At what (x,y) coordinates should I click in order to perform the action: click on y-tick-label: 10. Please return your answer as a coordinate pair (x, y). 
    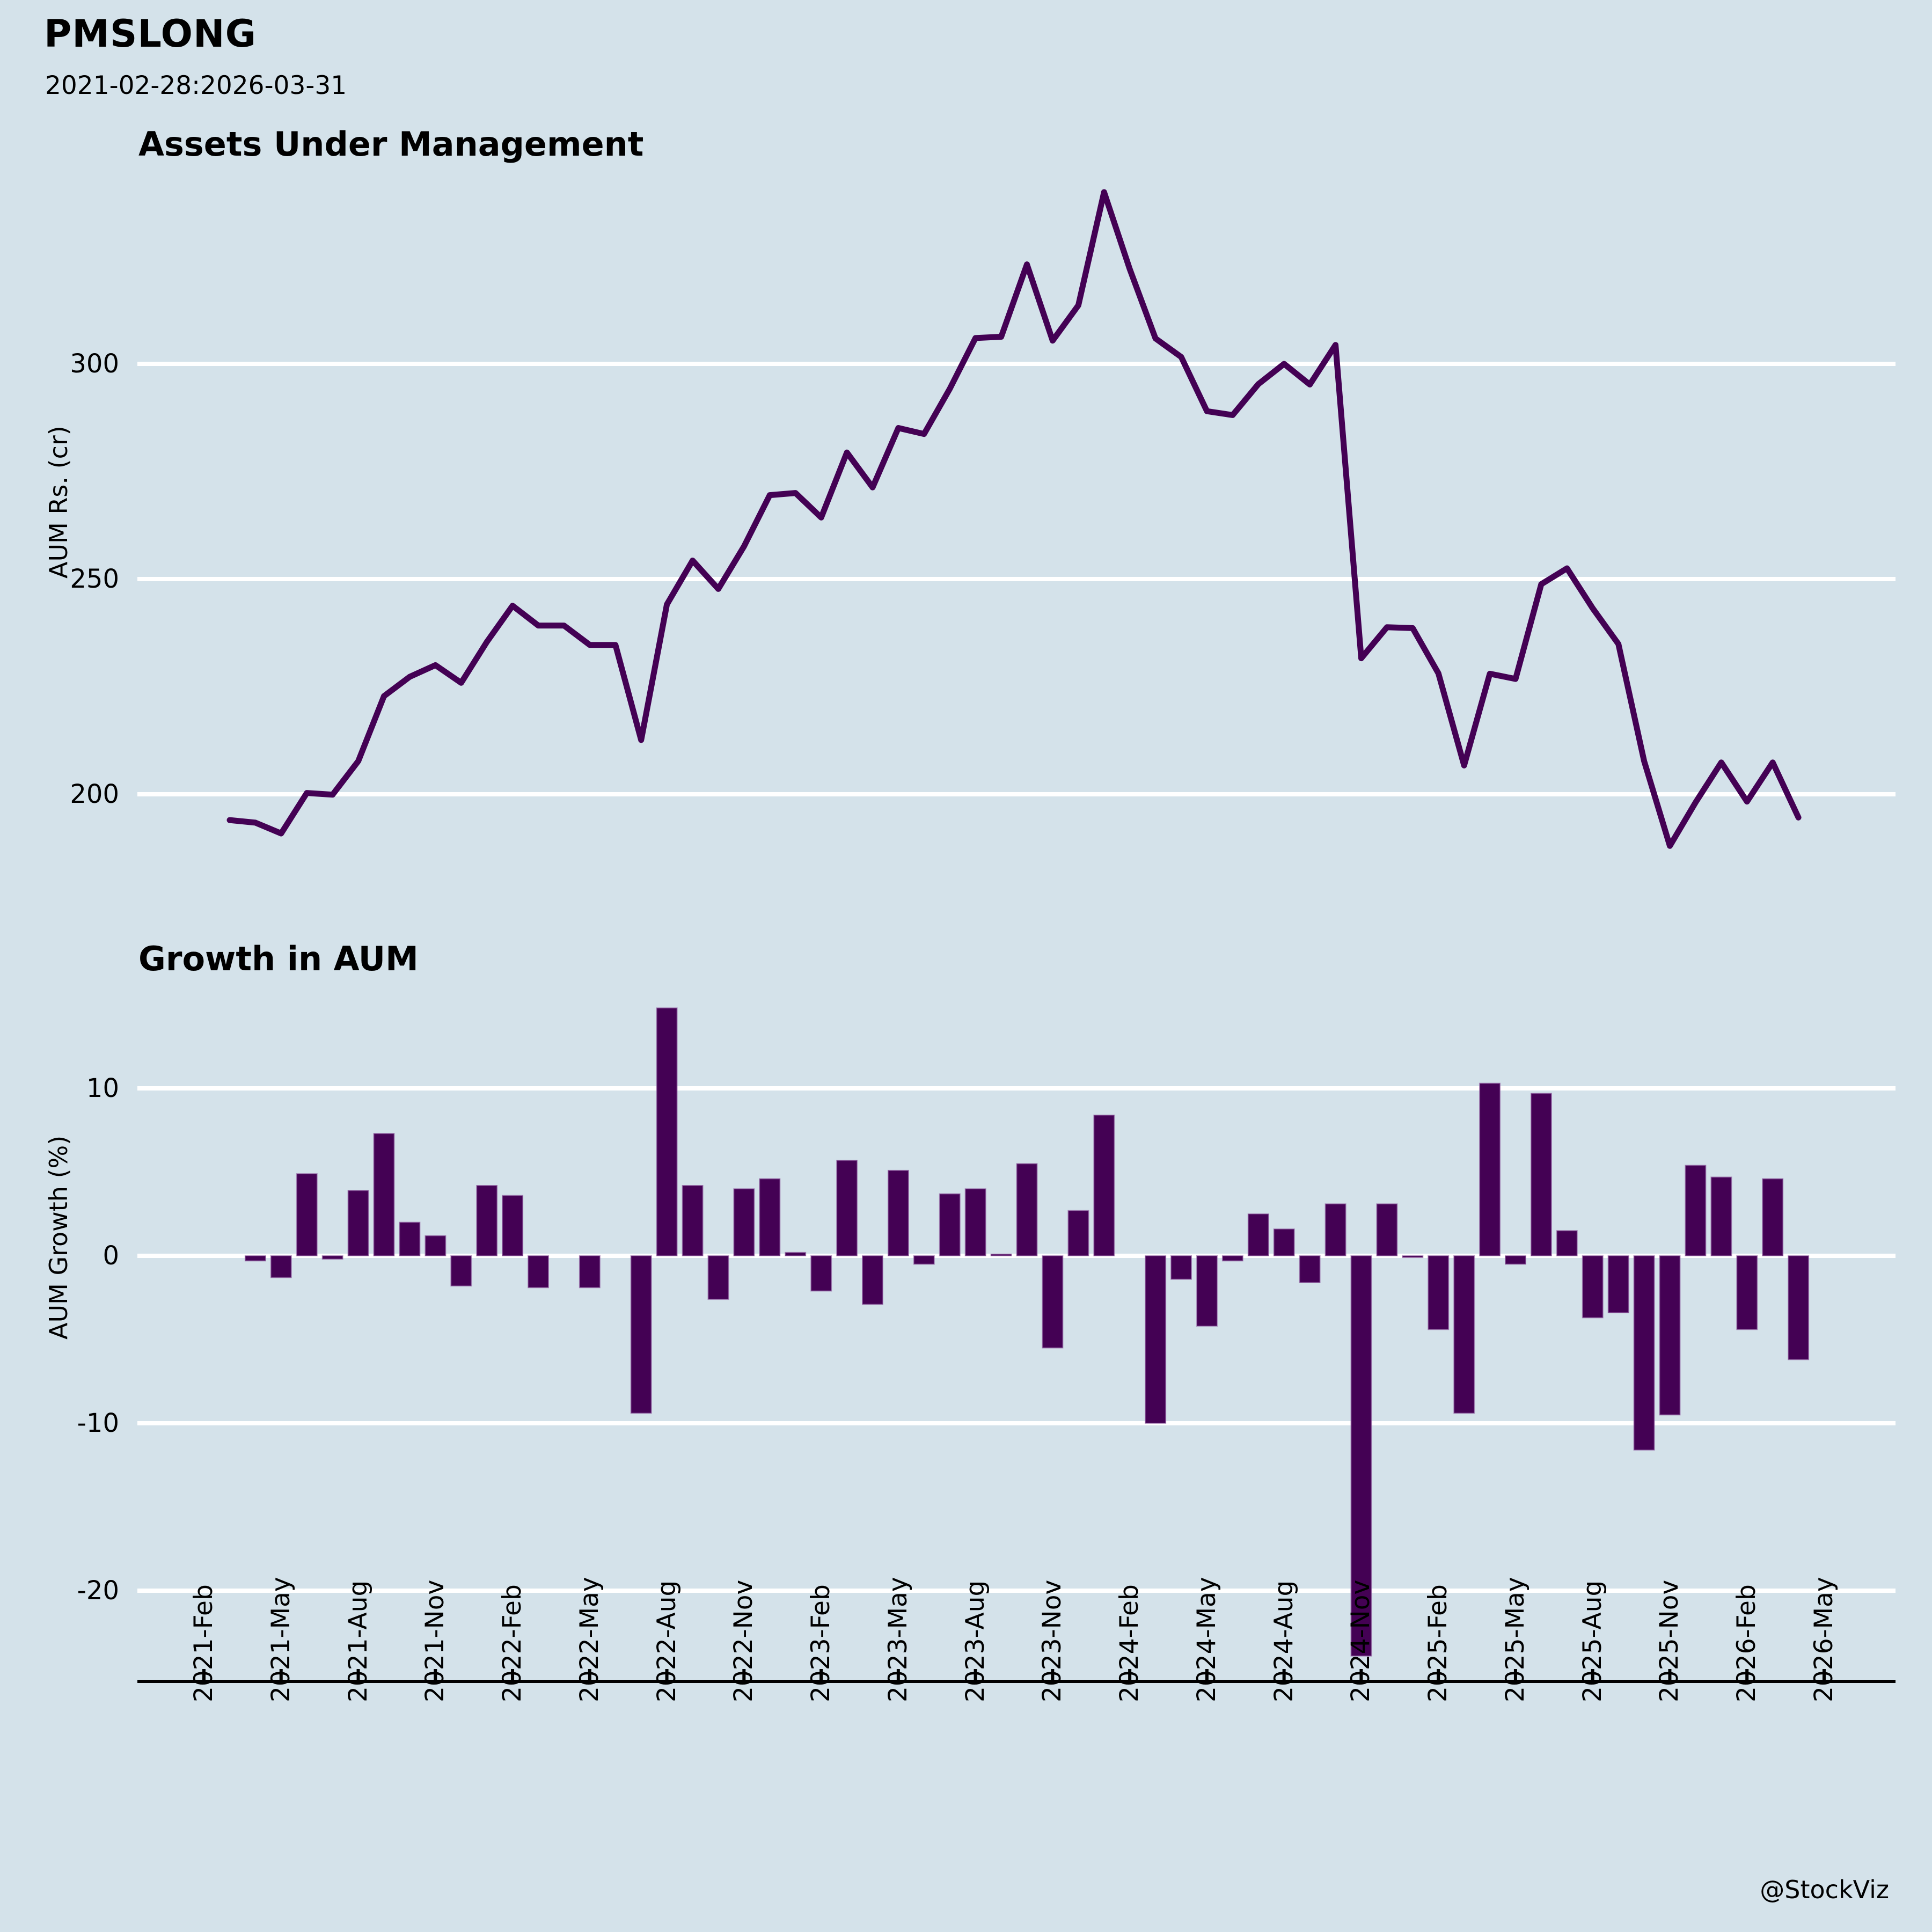
    Looking at the image, I should click on (102, 1088).